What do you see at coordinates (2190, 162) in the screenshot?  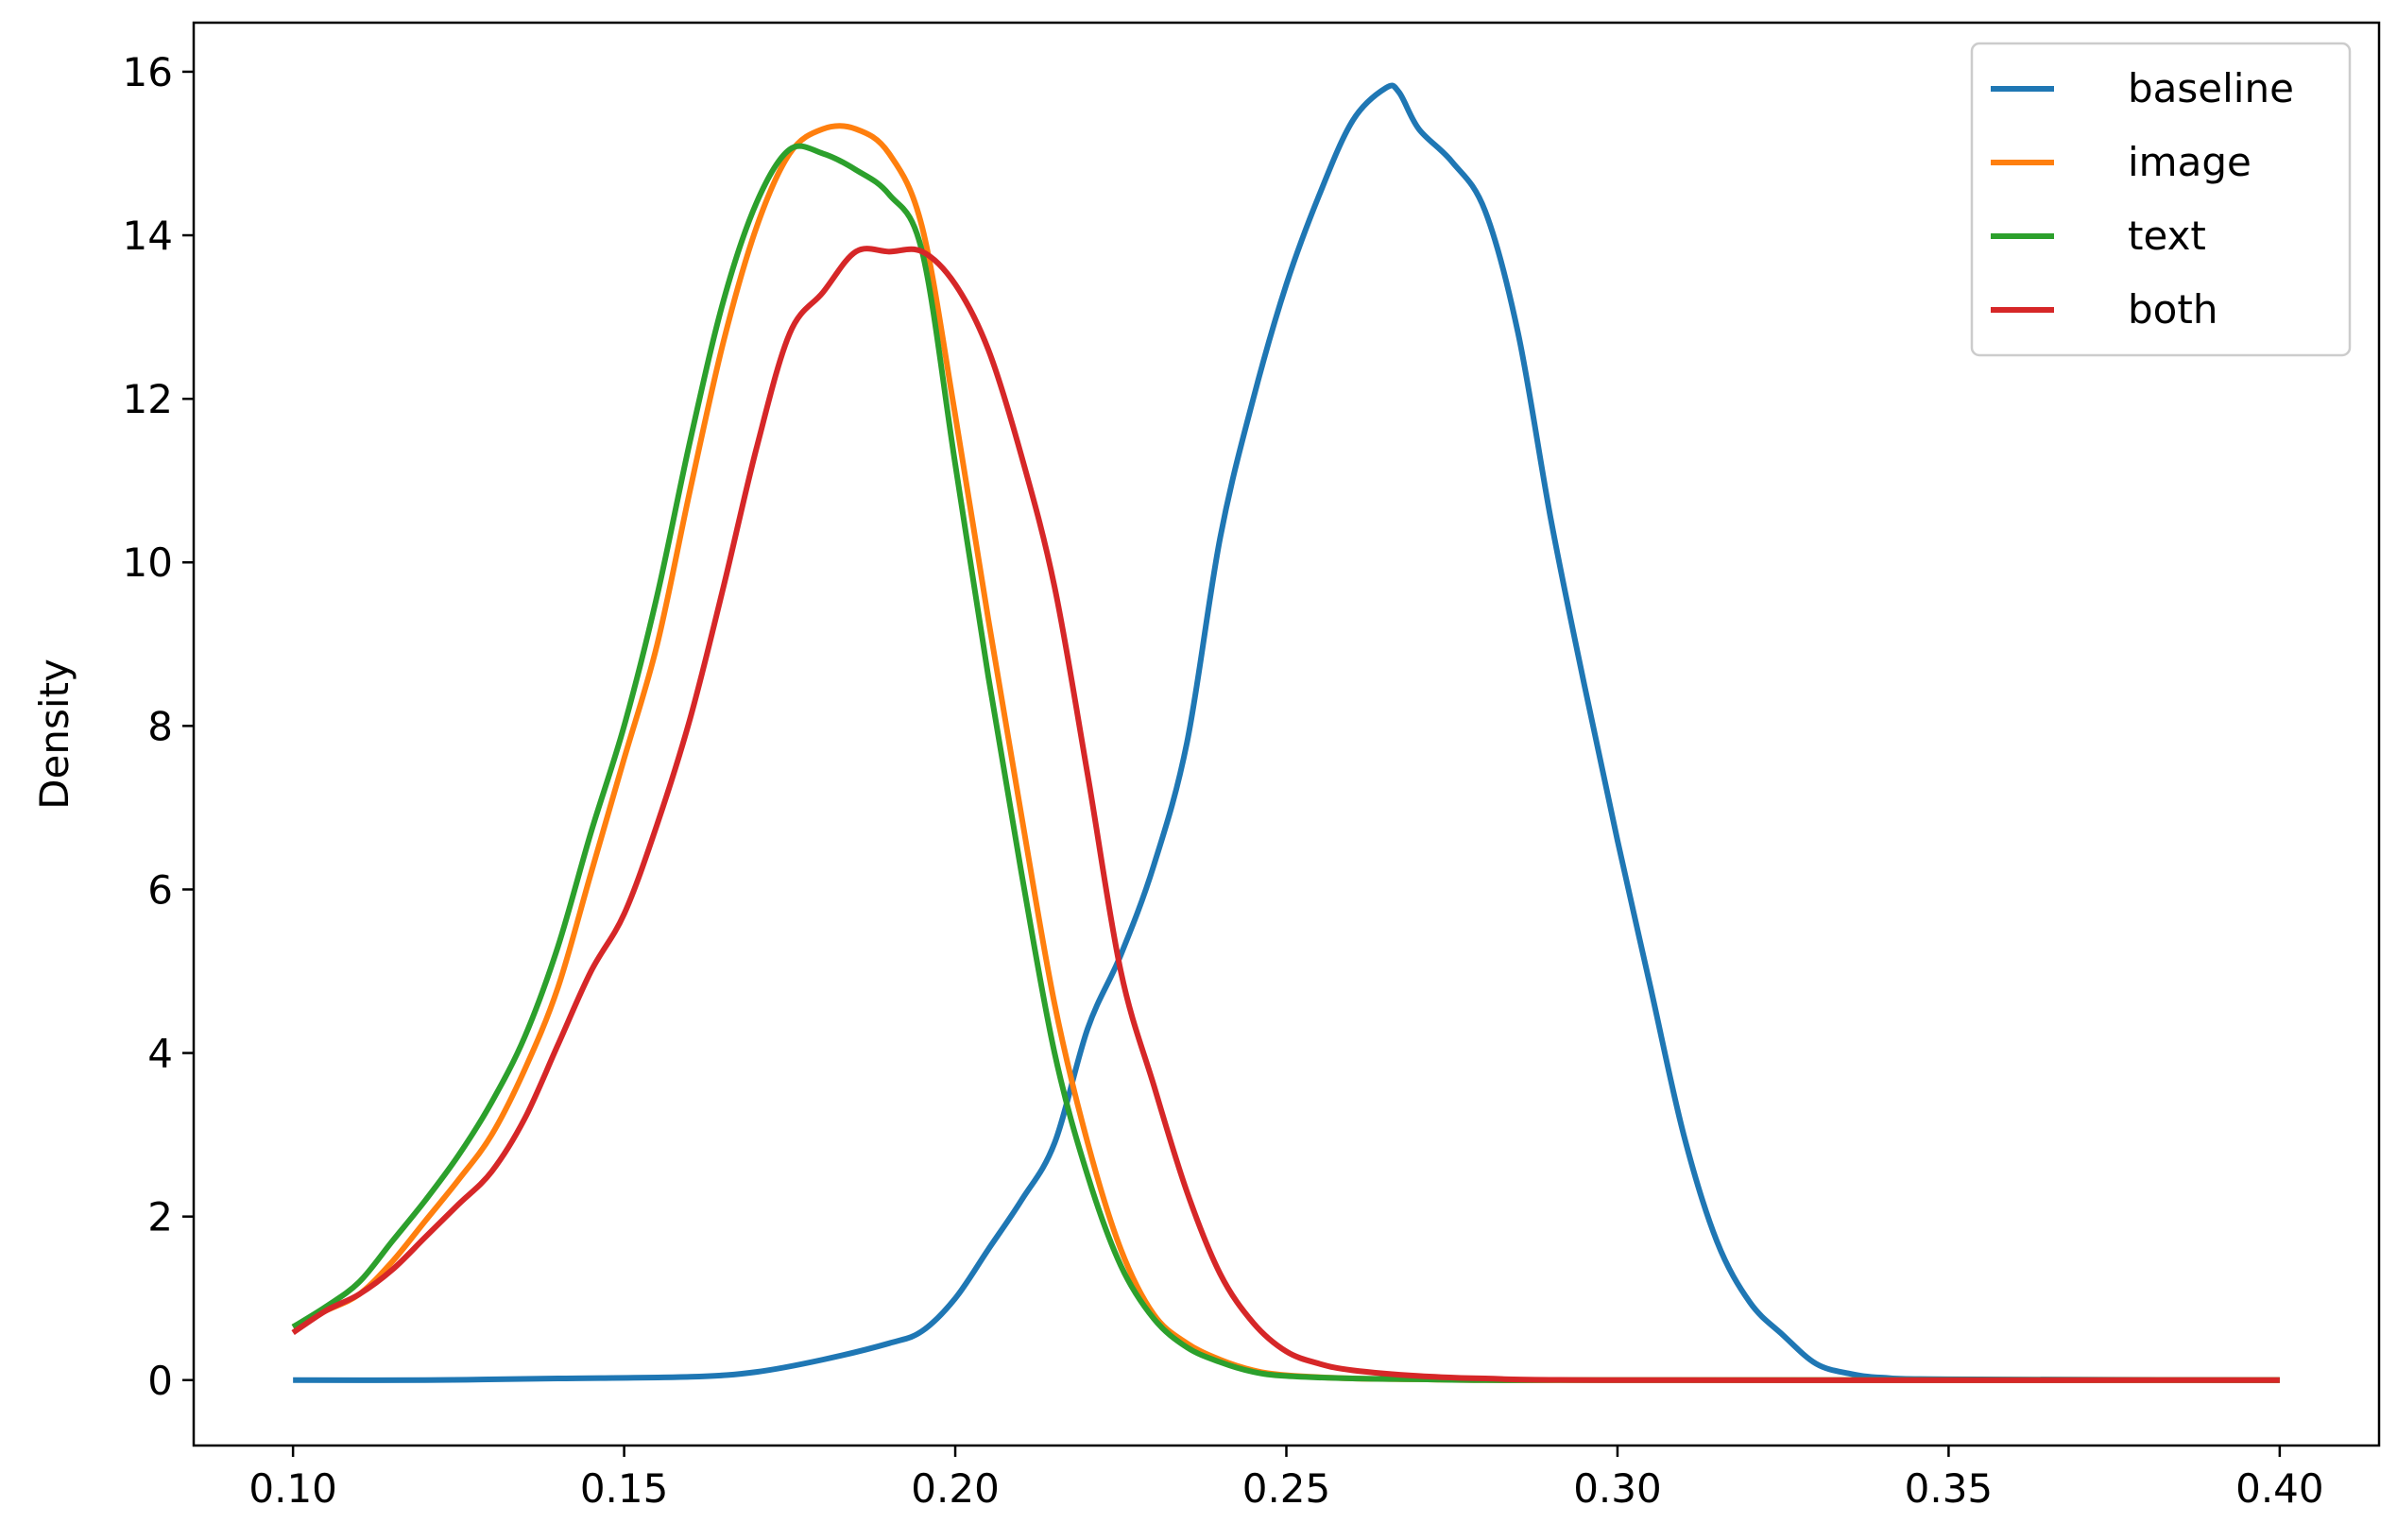 I see `legend-label-image: image` at bounding box center [2190, 162].